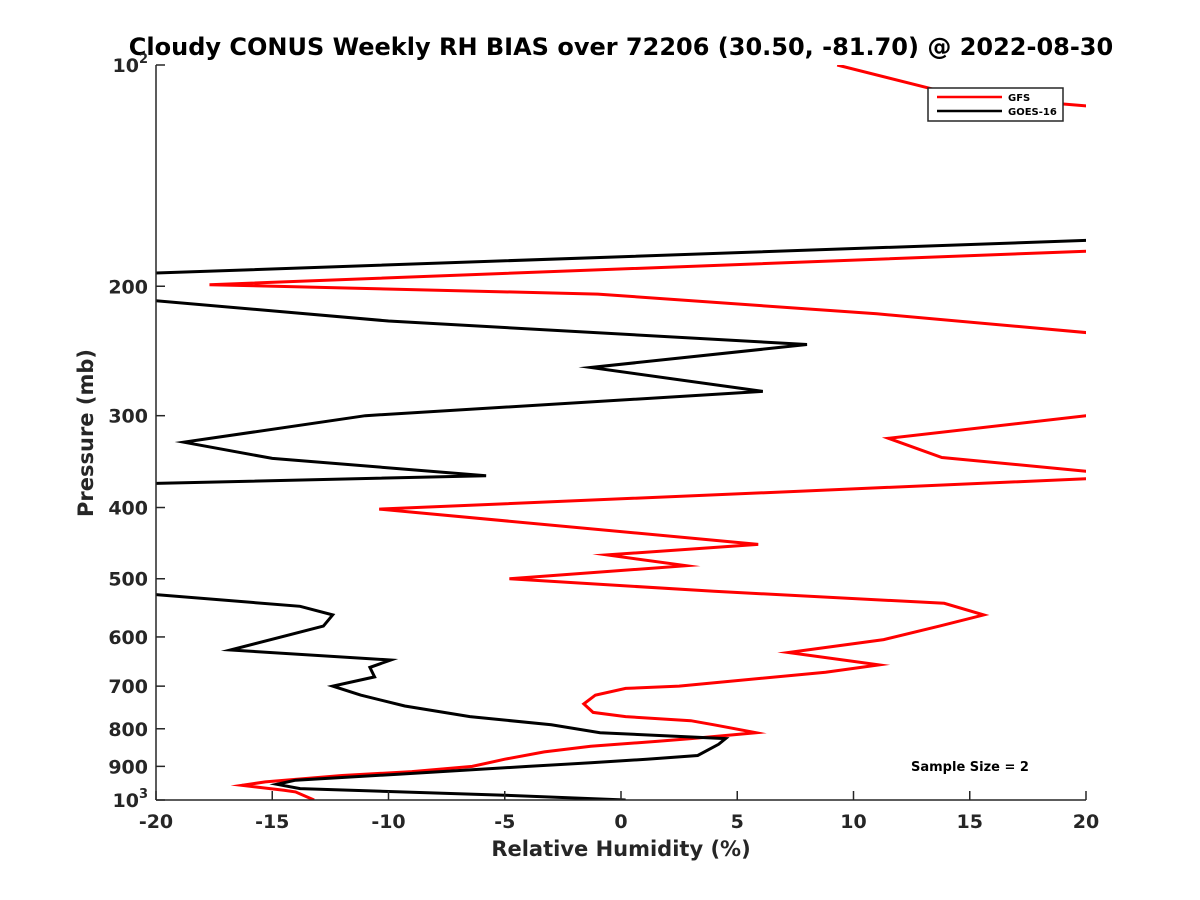  Describe the element at coordinates (620, 822) in the screenshot. I see `x-tick-label: 0` at that location.